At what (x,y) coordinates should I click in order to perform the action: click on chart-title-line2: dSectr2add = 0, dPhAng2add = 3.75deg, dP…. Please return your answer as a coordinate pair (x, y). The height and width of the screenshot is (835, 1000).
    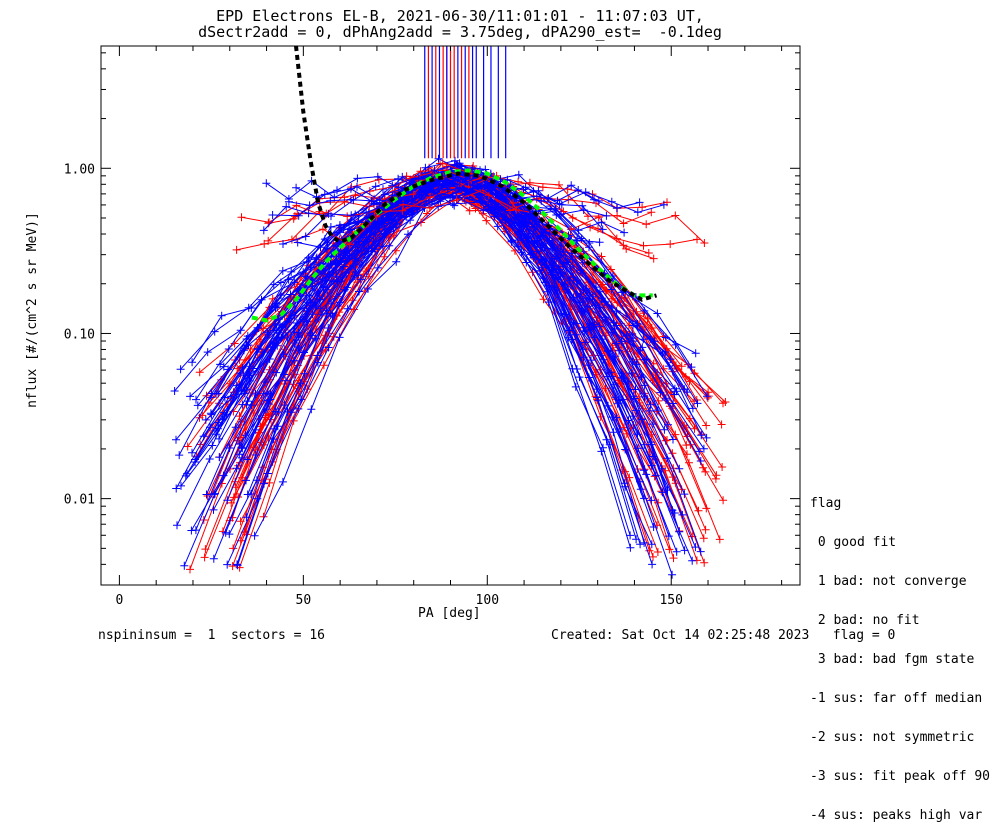
    Looking at the image, I should click on (460, 32).